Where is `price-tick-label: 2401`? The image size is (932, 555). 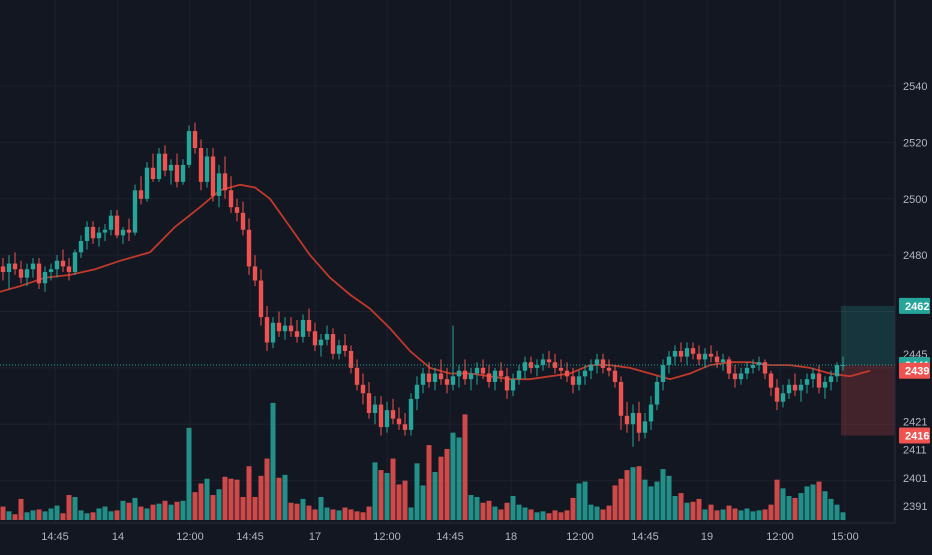
price-tick-label: 2401 is located at coordinates (915, 479).